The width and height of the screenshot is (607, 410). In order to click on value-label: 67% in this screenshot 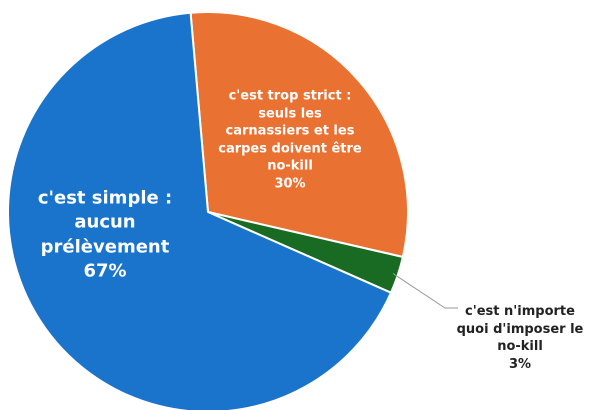, I will do `click(105, 271)`.